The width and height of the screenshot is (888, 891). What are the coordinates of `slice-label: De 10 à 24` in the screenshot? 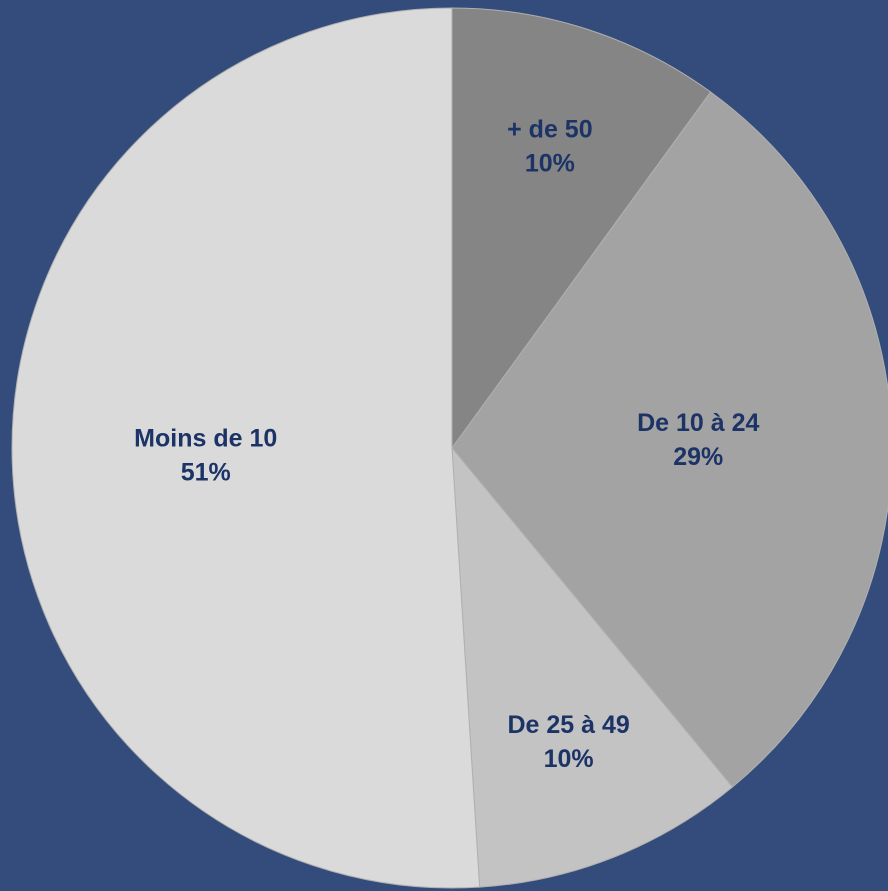 It's located at (698, 423).